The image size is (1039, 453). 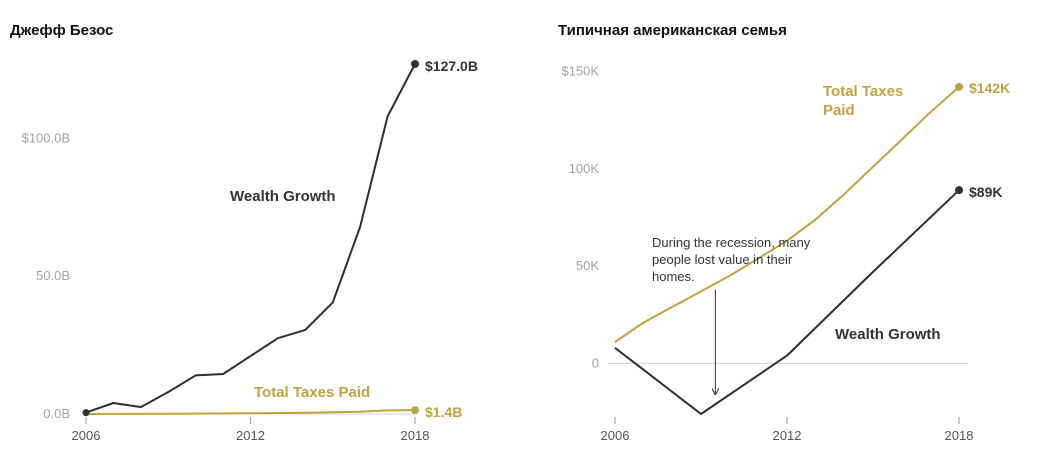 I want to click on recession-note-line-3: homes., so click(x=673, y=276).